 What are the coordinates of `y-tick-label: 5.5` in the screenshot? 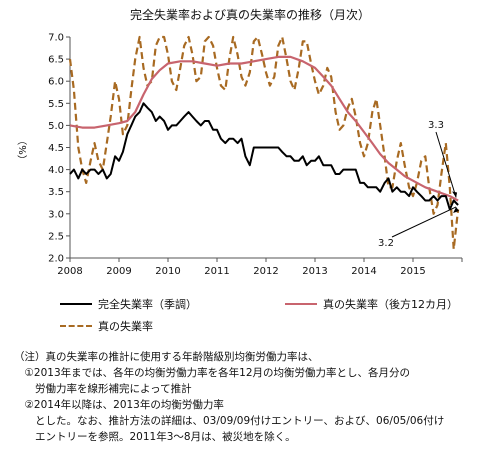 It's located at (56, 104).